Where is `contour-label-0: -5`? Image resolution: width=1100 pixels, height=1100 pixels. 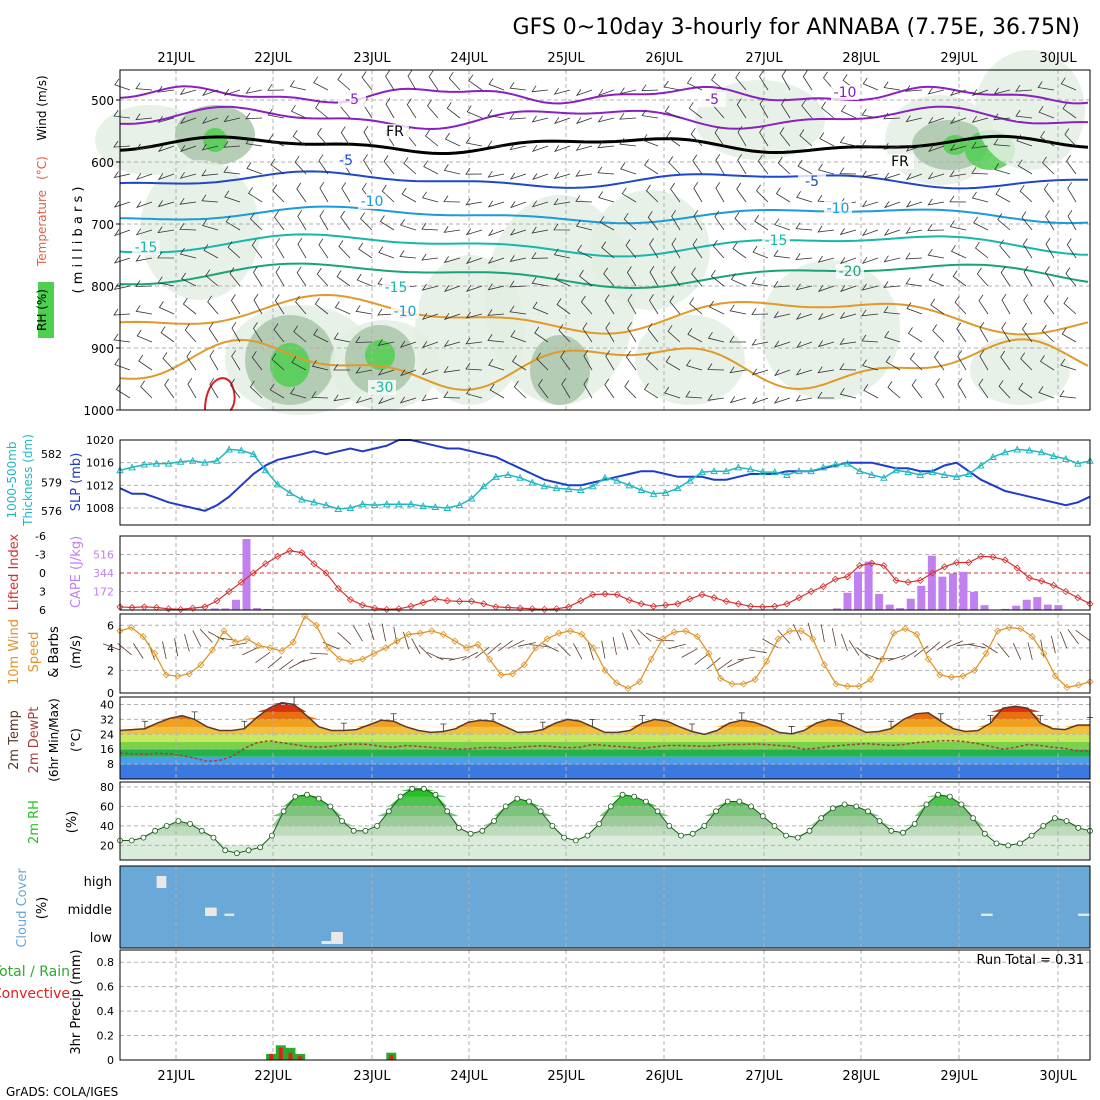
contour-label-0: -5 is located at coordinates (352, 100).